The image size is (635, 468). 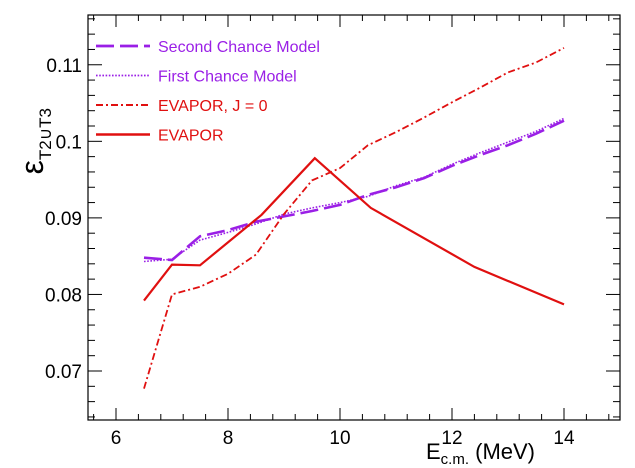 What do you see at coordinates (228, 438) in the screenshot?
I see `x-tick-label: 8` at bounding box center [228, 438].